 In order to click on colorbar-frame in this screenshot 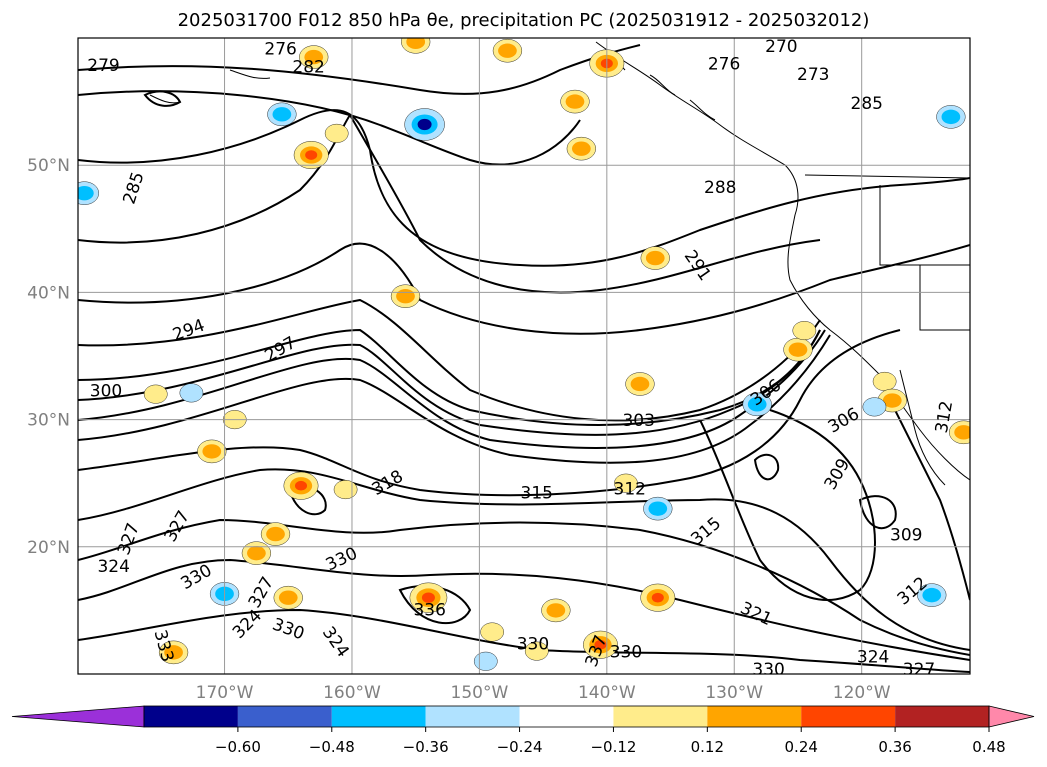, I will do `click(566, 716)`.